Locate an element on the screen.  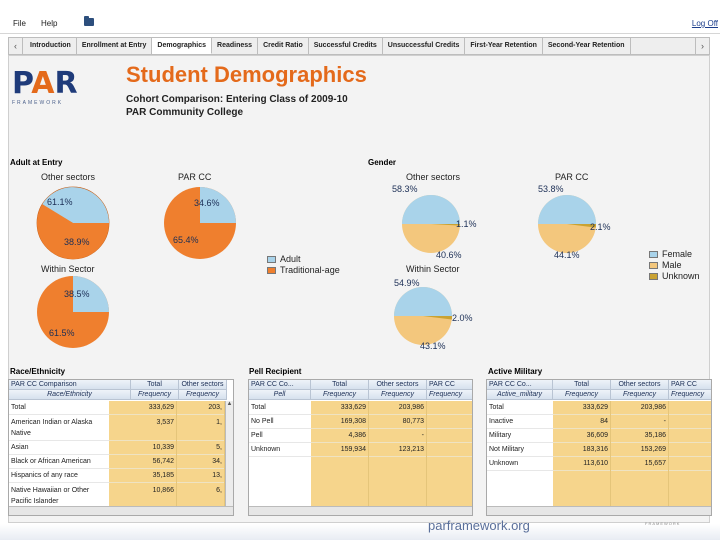
pell-value-column: 333,629 169,308 4,386 159,934 is located at coordinates (340, 453).